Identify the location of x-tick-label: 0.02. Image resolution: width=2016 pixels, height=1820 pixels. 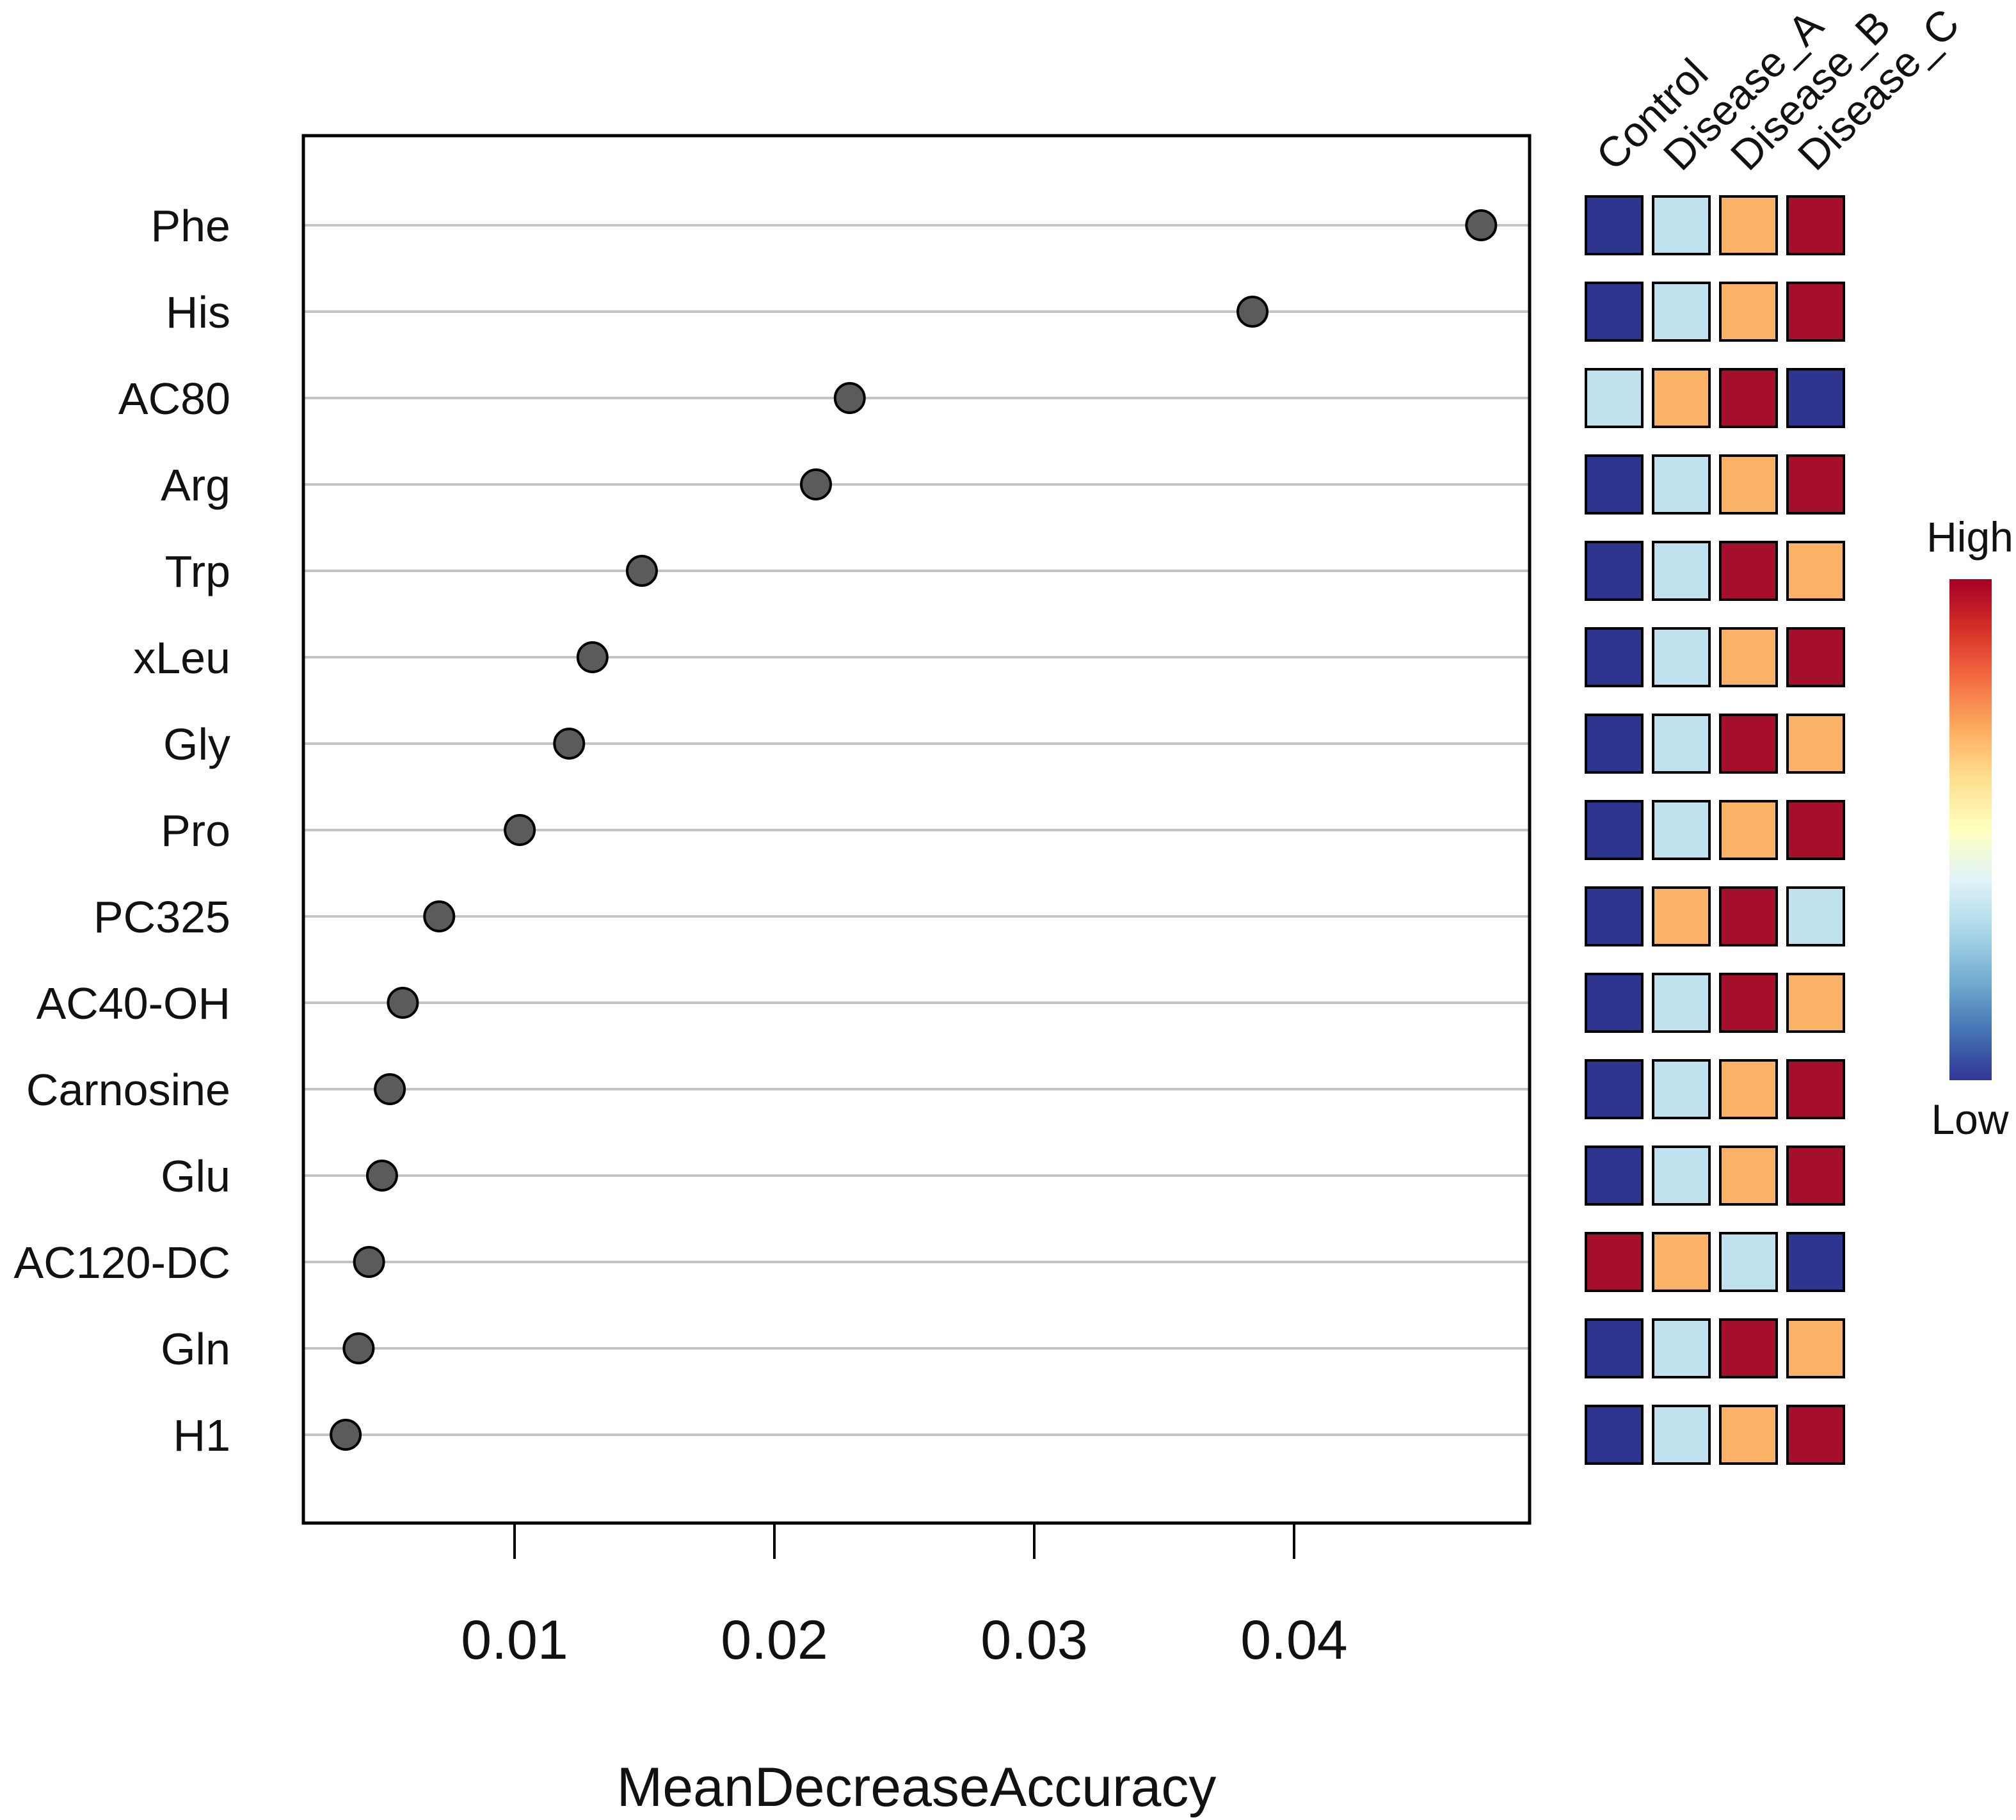
(774, 1640).